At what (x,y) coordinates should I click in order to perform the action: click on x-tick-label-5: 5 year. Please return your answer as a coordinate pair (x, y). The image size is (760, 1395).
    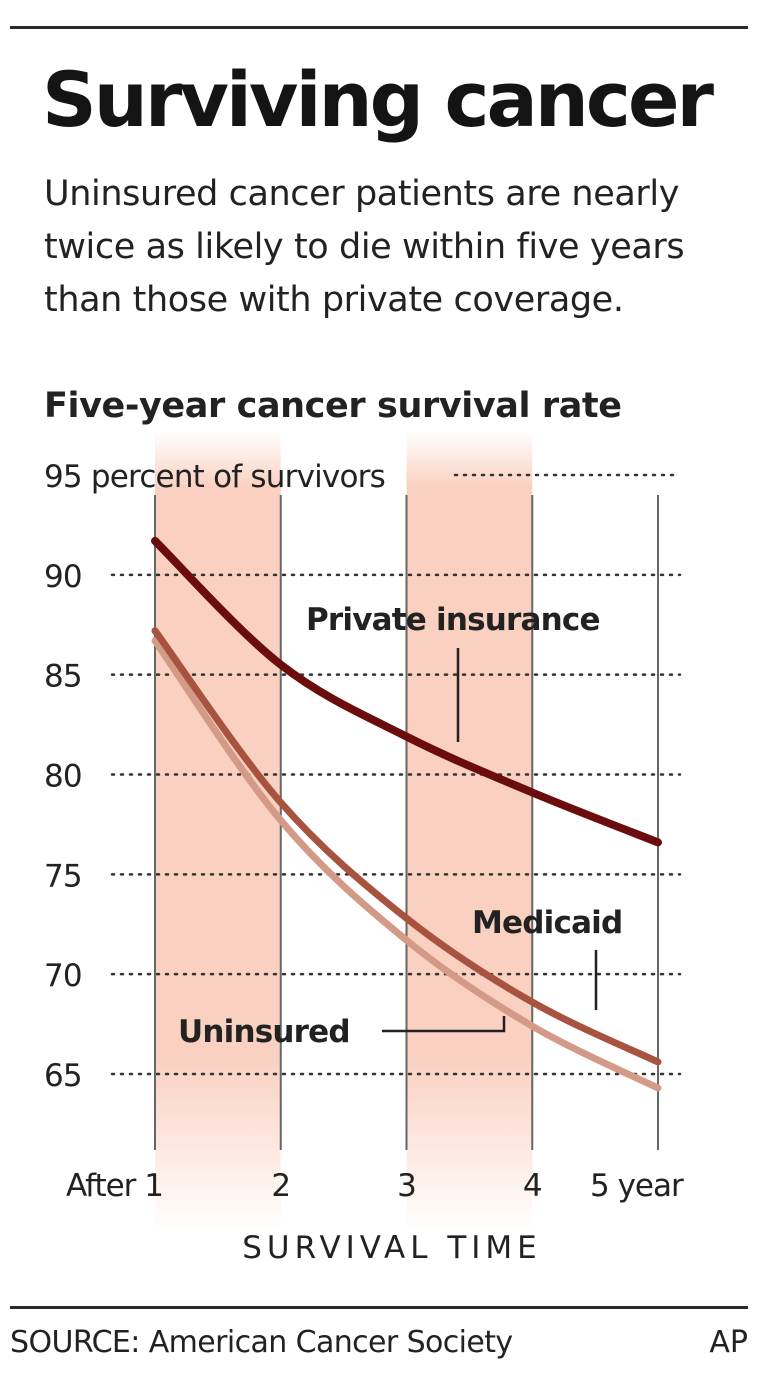
    Looking at the image, I should click on (637, 1186).